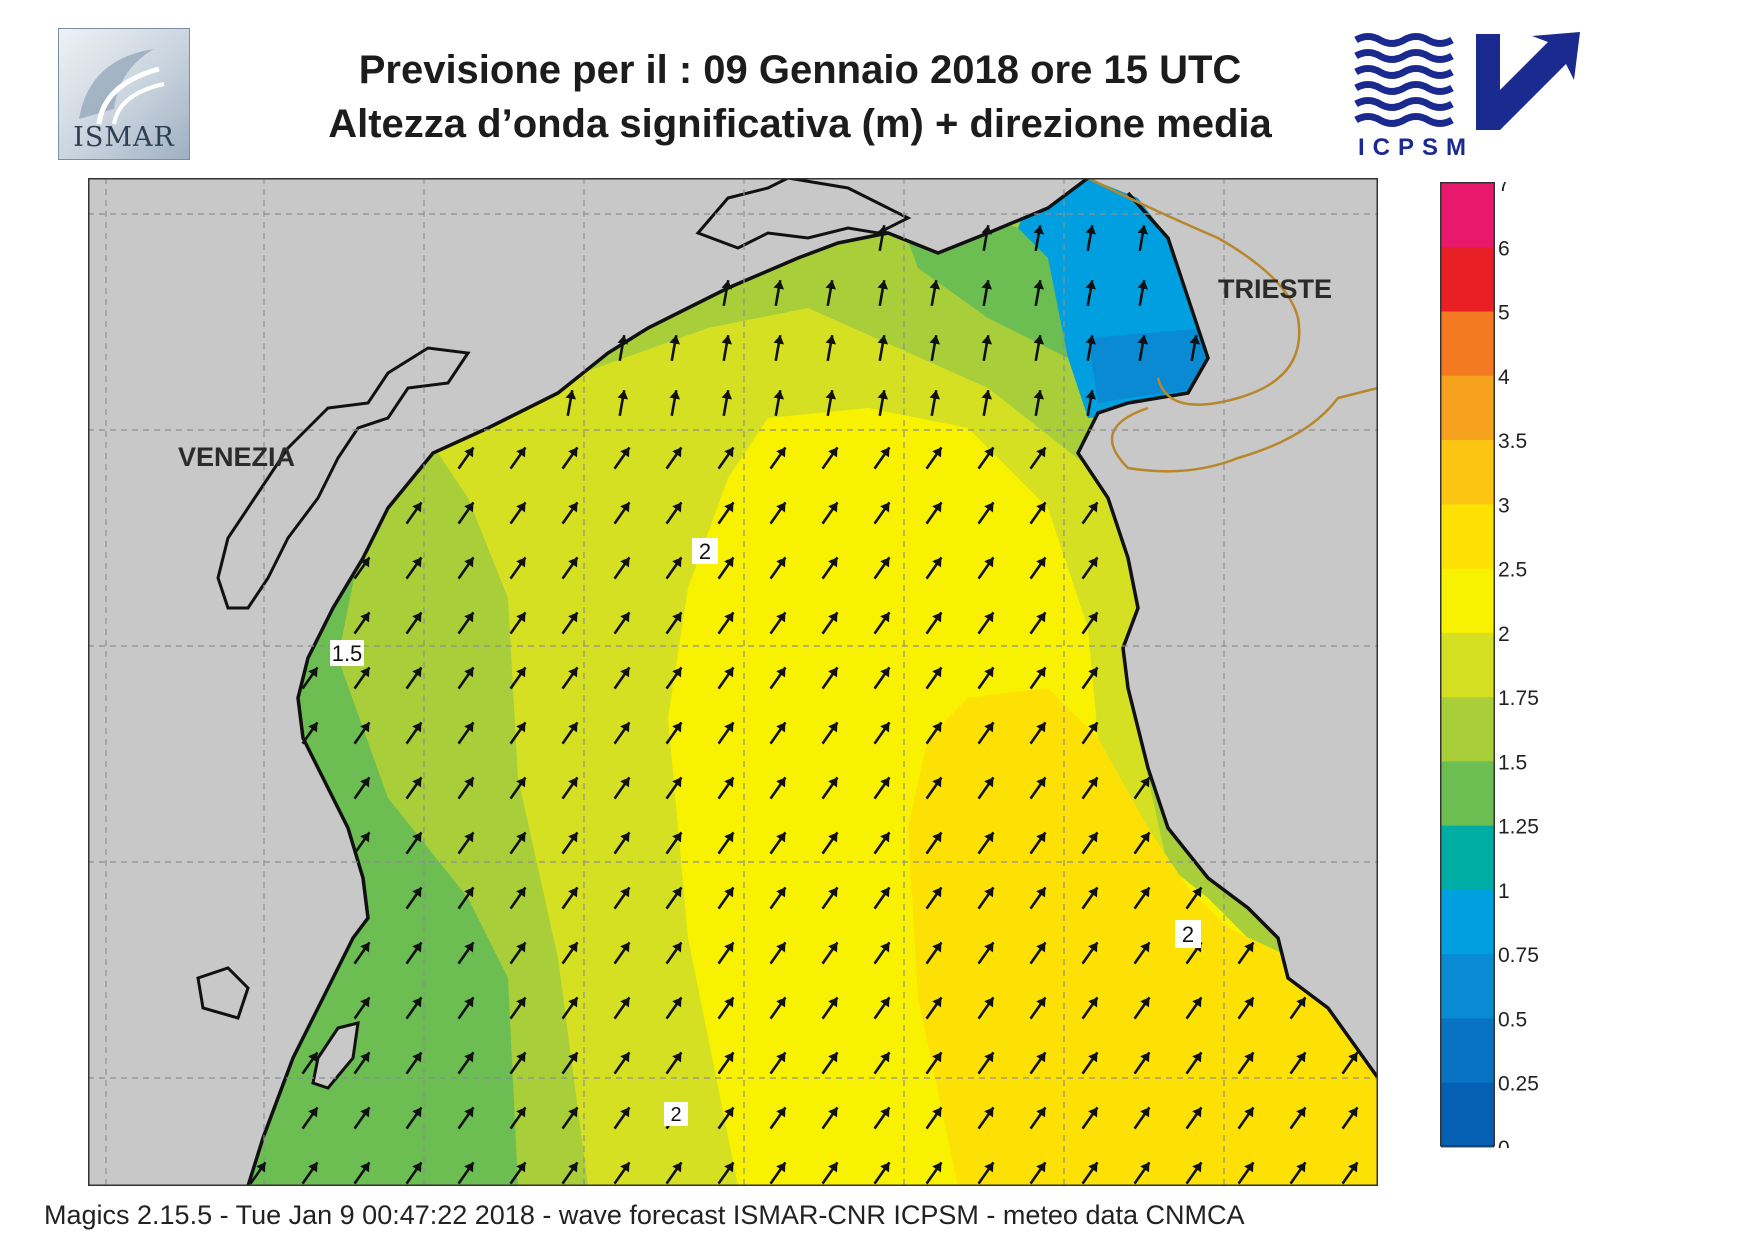  Describe the element at coordinates (676, 1114) in the screenshot. I see `contour-label: 2` at that location.